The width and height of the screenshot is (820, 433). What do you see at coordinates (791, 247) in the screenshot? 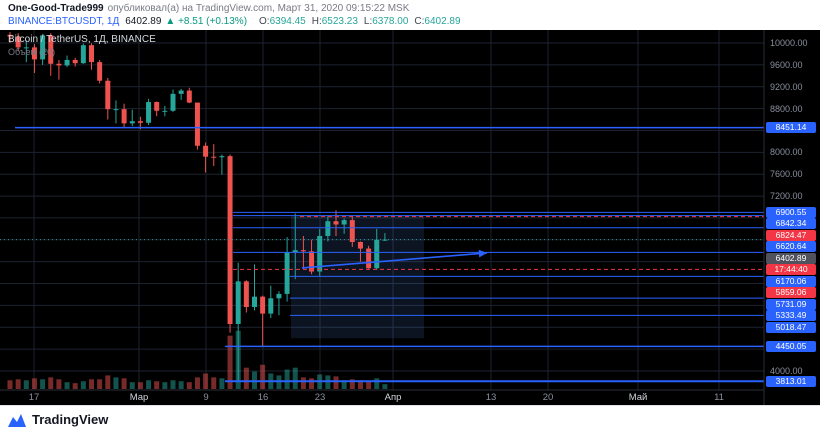
I see `price-line-label: 6620.64` at bounding box center [791, 247].